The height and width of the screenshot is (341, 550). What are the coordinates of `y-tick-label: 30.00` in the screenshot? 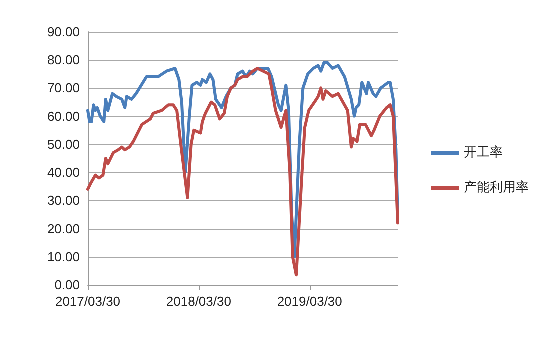 It's located at (63, 200).